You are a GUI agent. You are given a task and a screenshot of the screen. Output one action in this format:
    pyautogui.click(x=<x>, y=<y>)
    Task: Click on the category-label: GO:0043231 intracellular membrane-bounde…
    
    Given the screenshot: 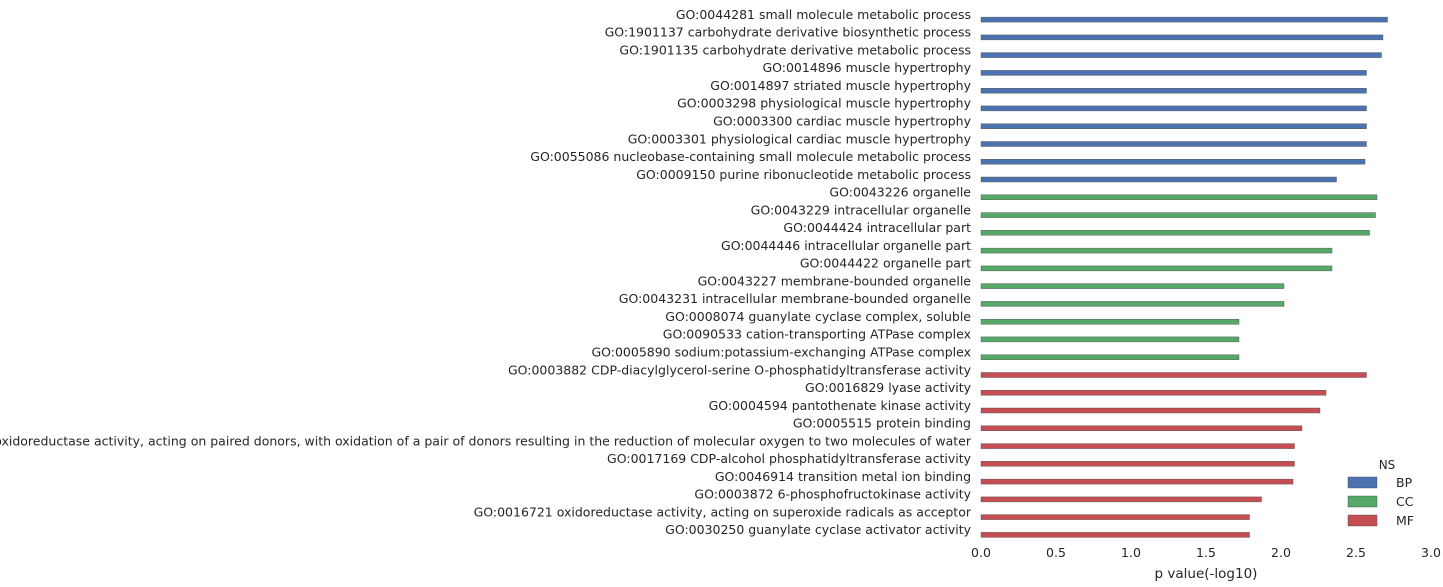 What is the action you would take?
    pyautogui.click(x=795, y=298)
    